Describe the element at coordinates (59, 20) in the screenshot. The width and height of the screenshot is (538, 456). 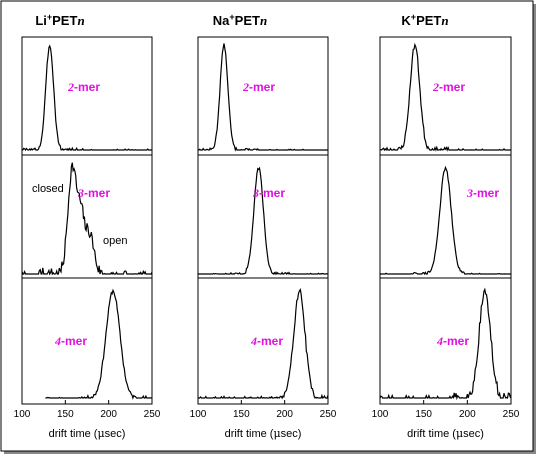
I see `panel-title: Li+PETn` at that location.